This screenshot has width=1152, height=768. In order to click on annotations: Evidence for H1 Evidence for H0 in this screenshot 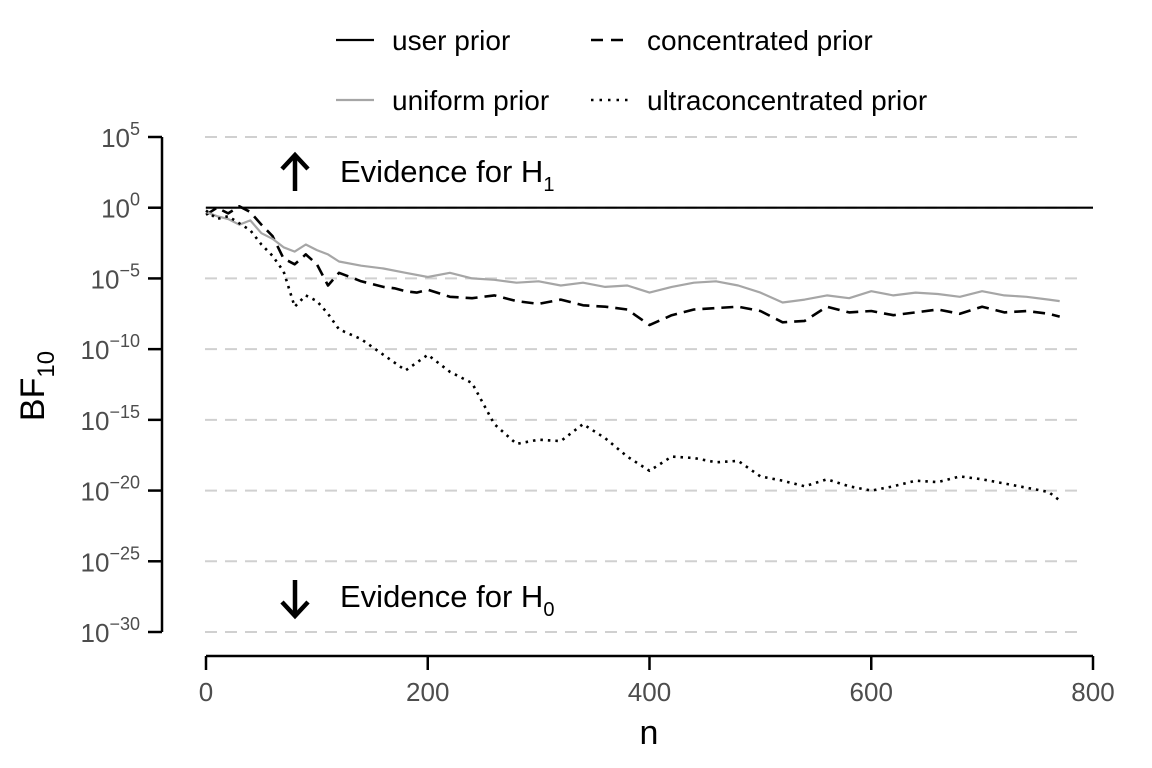, I will do `click(417, 386)`.